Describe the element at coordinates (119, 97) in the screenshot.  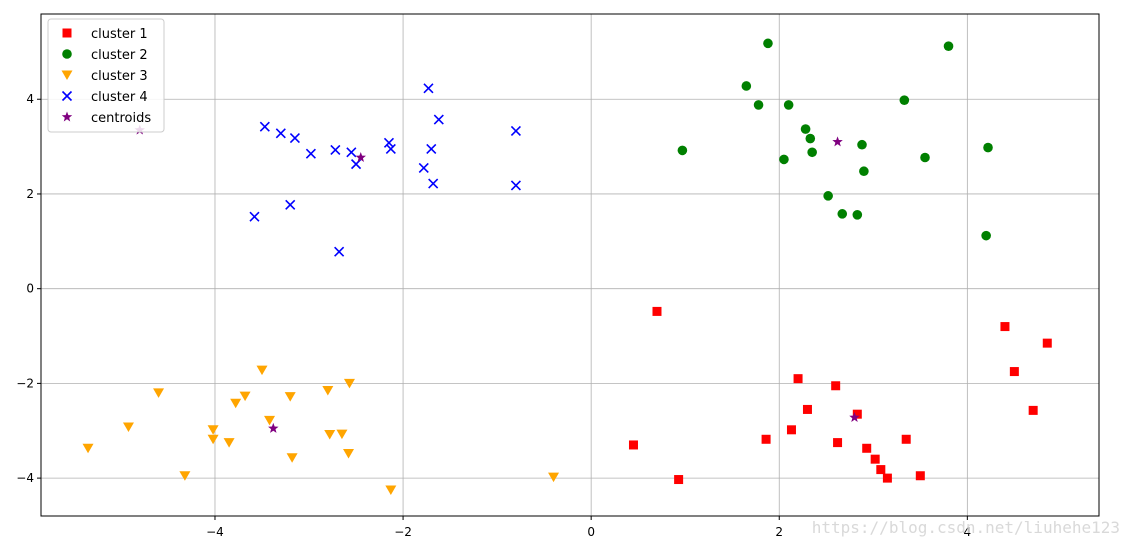
I see `legend-label: cluster 4` at that location.